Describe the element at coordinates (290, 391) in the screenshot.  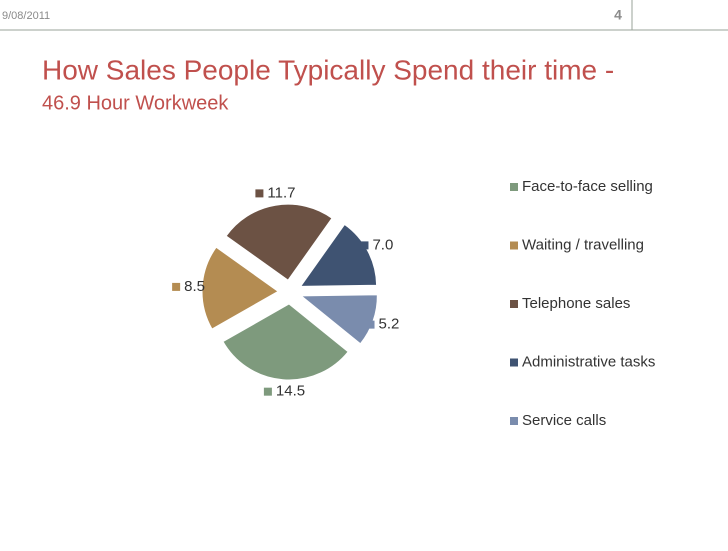
I see `data-label: 14.5` at that location.